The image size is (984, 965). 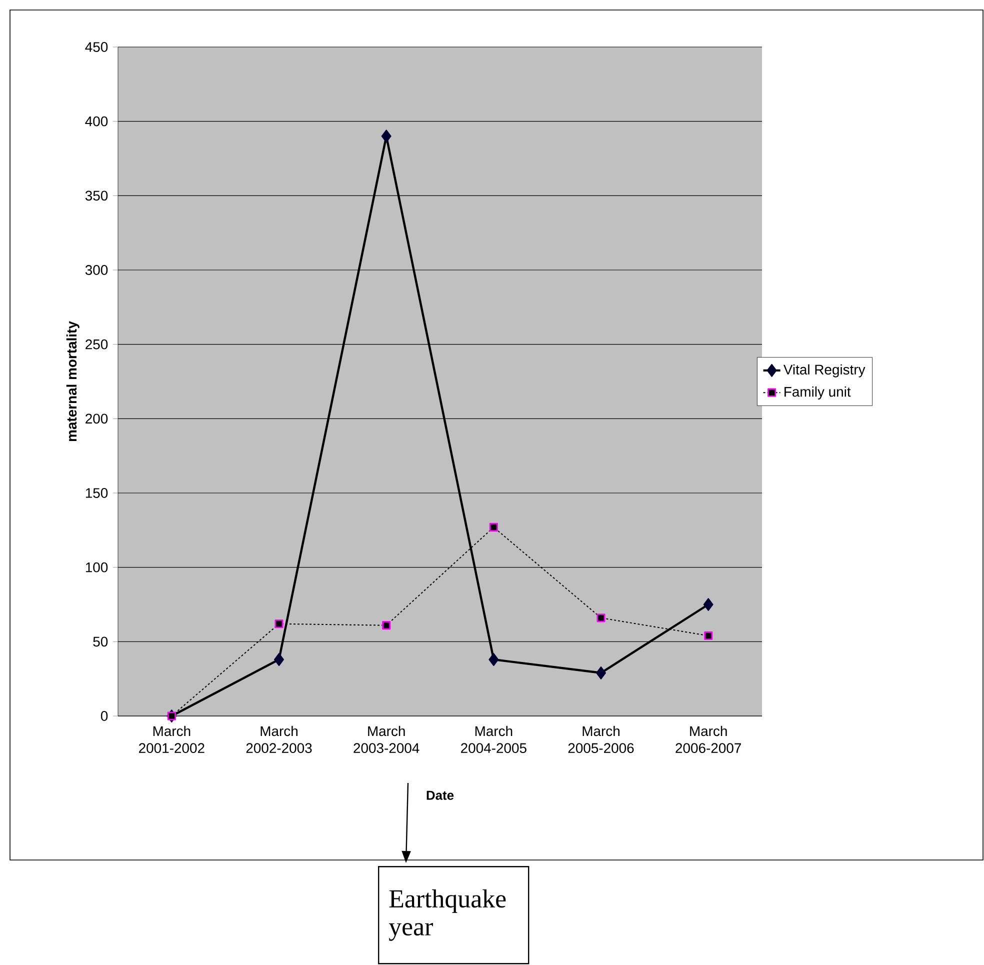 I want to click on x-tick-label: March 2006-2007, so click(x=708, y=740).